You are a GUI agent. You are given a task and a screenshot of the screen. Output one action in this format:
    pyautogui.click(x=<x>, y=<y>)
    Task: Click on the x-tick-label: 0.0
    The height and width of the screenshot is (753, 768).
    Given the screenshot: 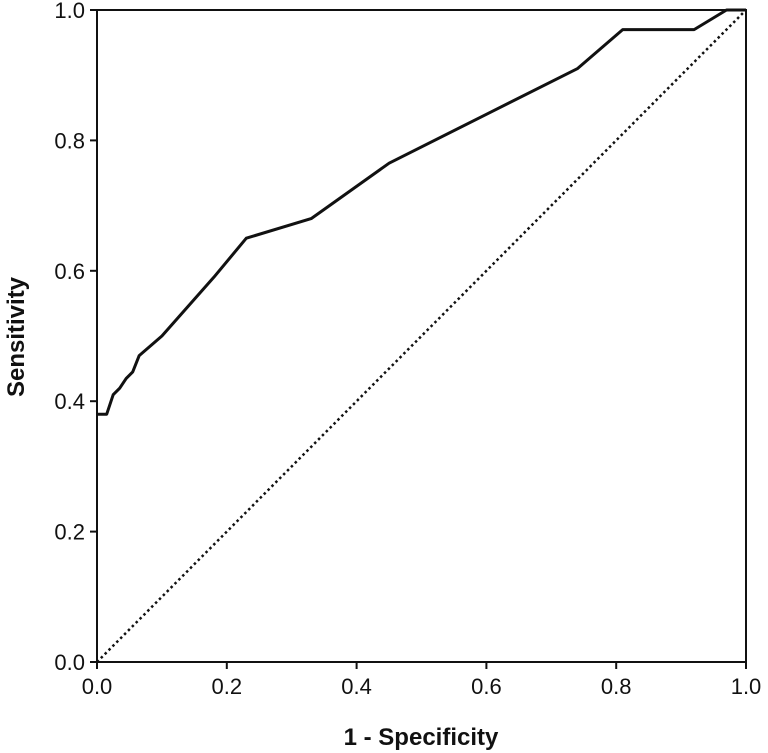 What is the action you would take?
    pyautogui.click(x=97, y=686)
    